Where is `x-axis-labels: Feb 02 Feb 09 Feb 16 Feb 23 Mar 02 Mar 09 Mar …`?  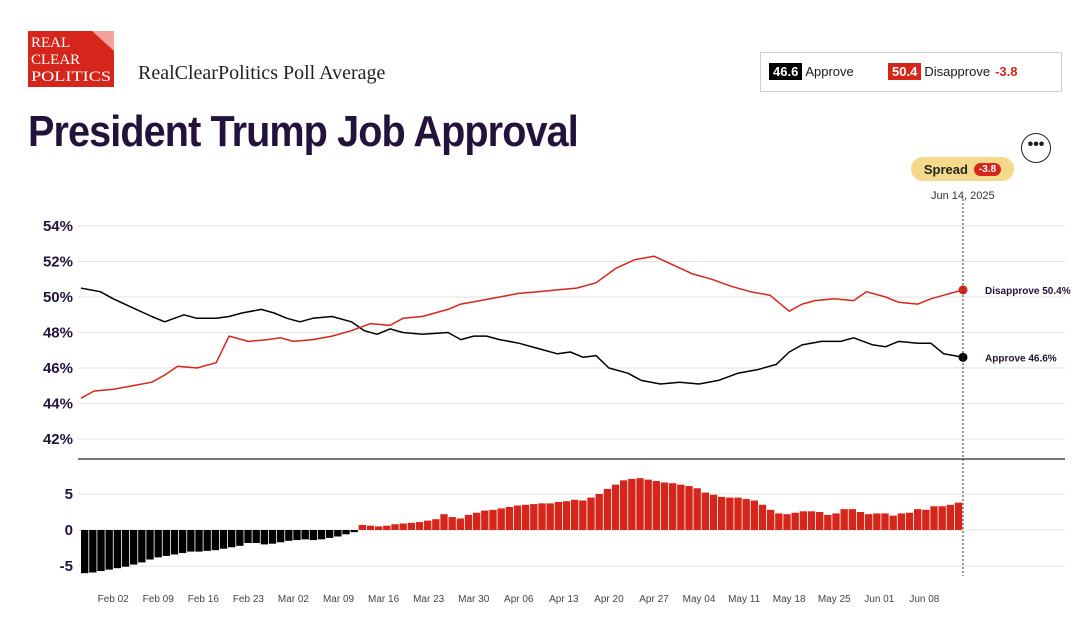
x-axis-labels: Feb 02 Feb 09 Feb 16 Feb 23 Mar 02 Mar 09 Mar … is located at coordinates (519, 599).